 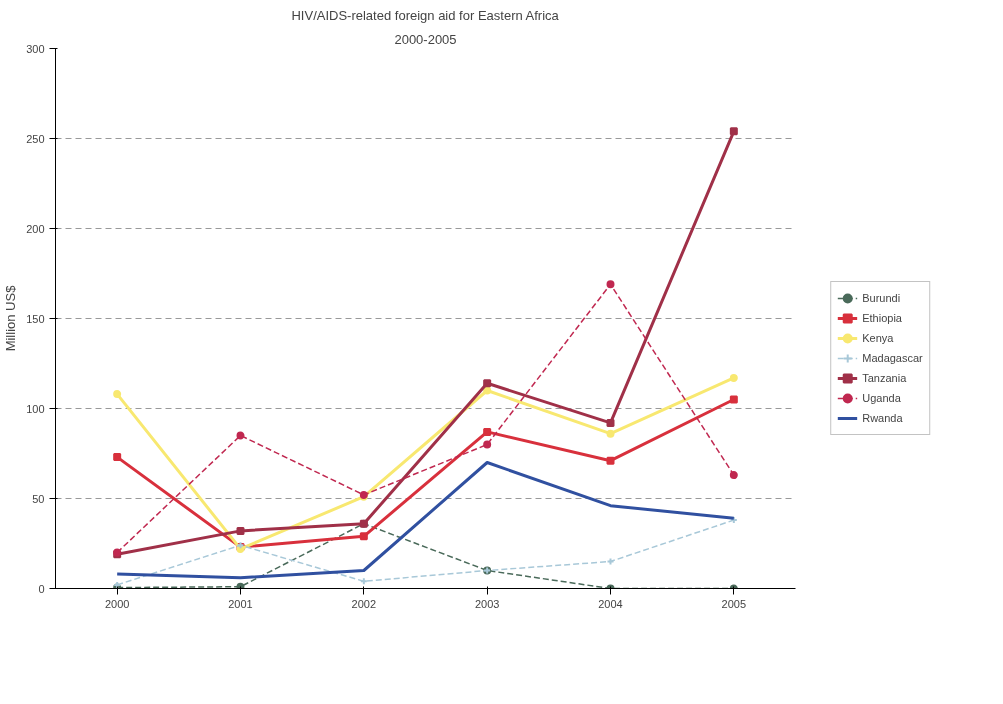 What do you see at coordinates (487, 603) in the screenshot?
I see `x-tick-label: 2003` at bounding box center [487, 603].